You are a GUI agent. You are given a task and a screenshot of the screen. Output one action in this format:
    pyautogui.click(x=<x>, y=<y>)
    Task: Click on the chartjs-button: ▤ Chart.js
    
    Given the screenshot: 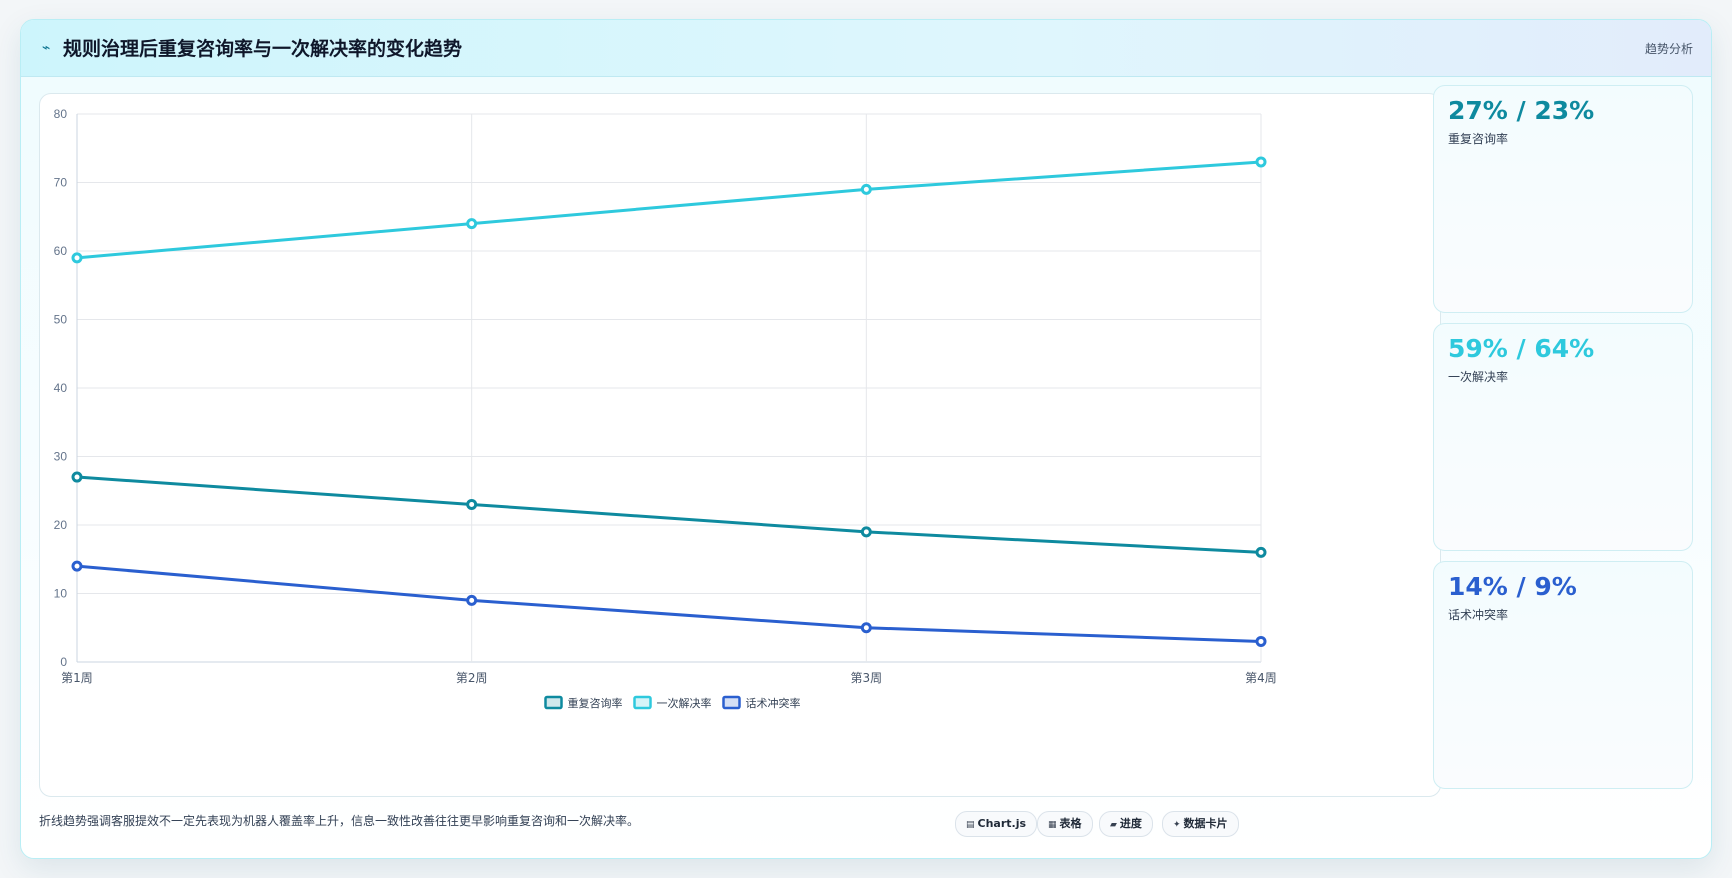 What is the action you would take?
    pyautogui.click(x=996, y=824)
    